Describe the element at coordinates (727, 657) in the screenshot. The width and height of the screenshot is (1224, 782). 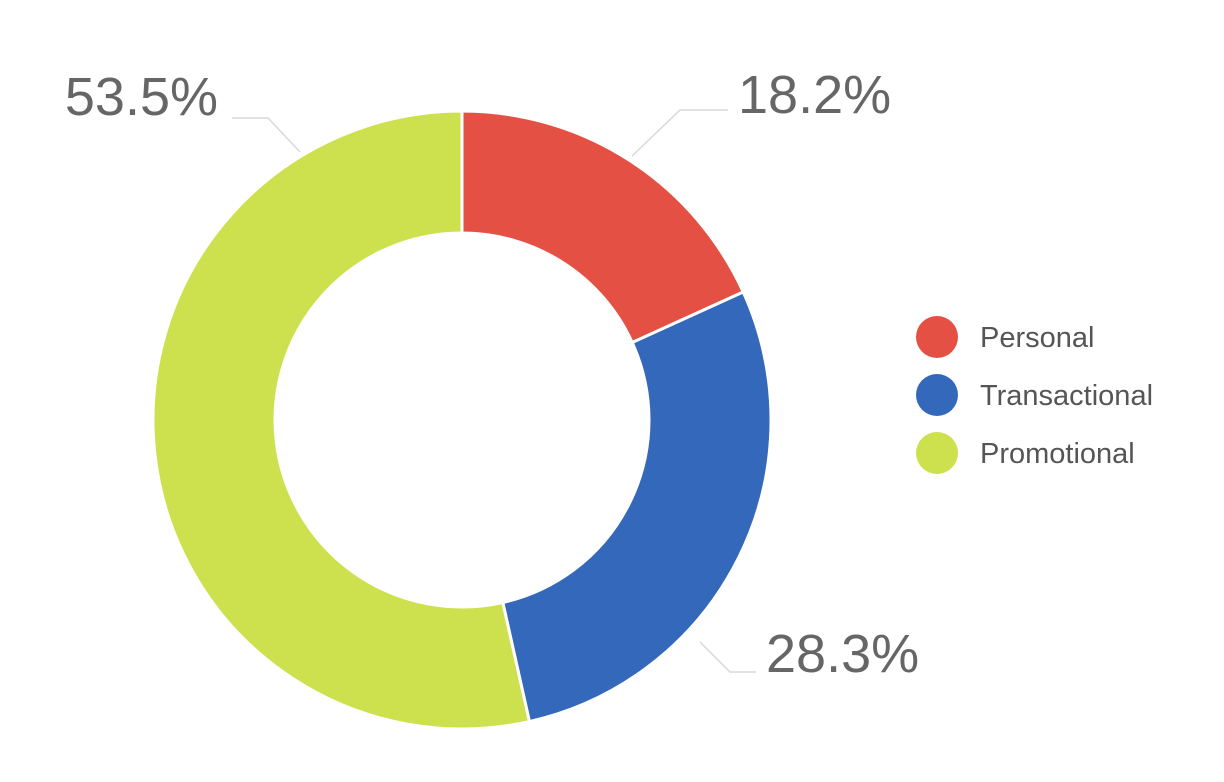
I see `leader-line-transactional` at that location.